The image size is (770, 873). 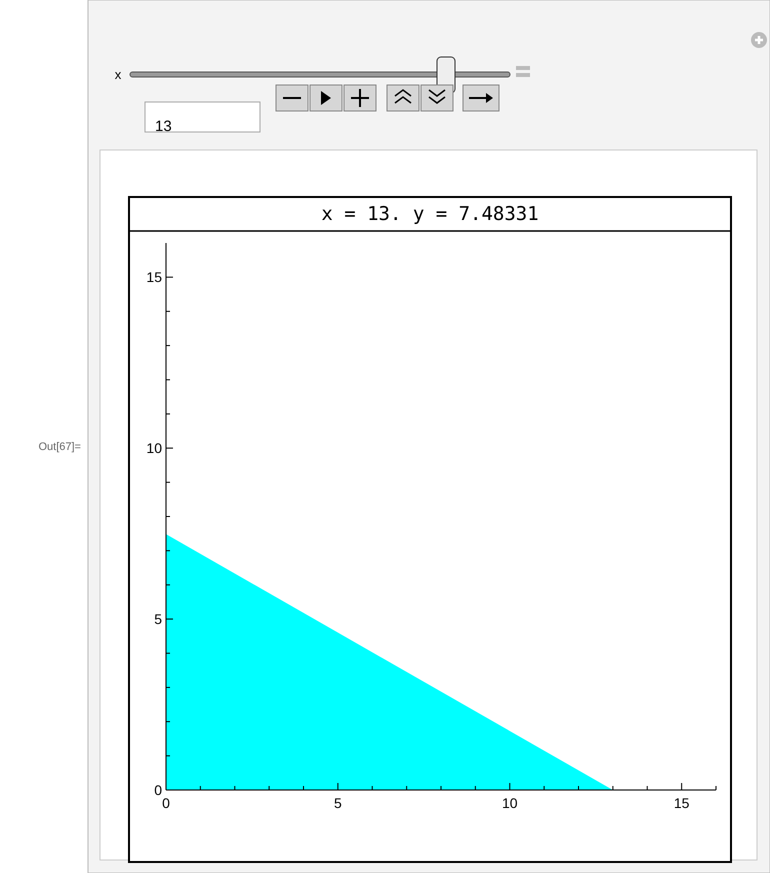 I want to click on text: x, so click(x=118, y=74).